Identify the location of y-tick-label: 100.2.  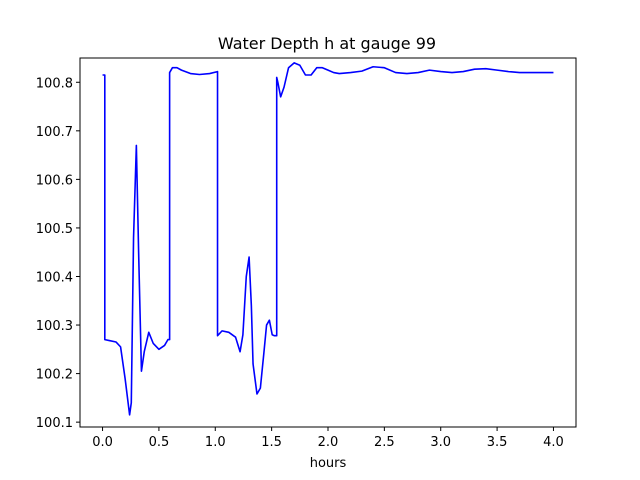
(54, 375).